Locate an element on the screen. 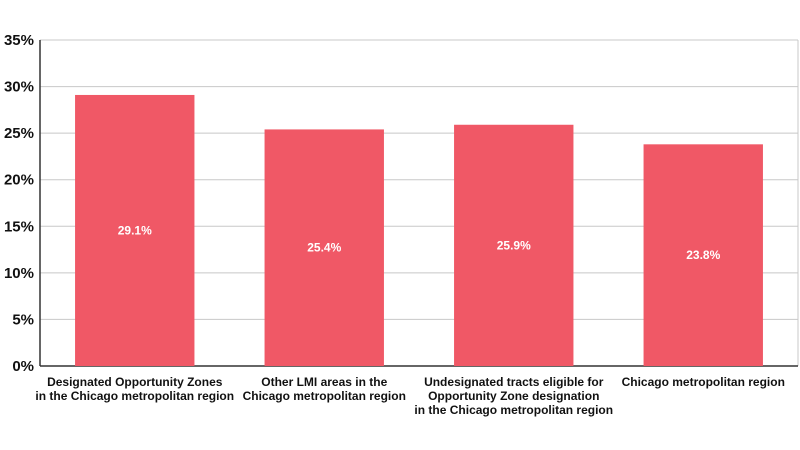  data-label: 25.9% is located at coordinates (514, 245).